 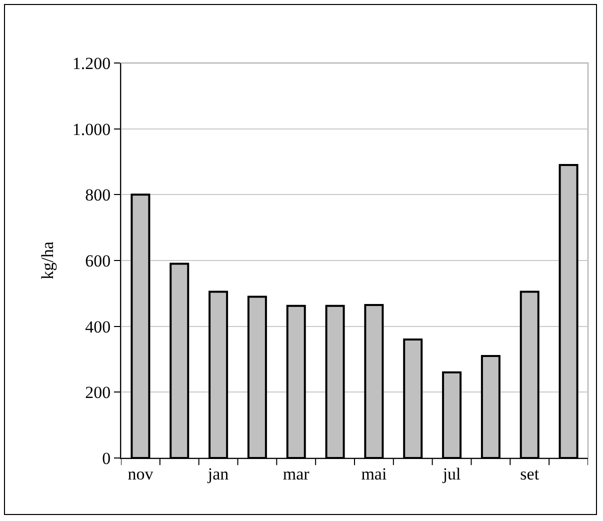 I want to click on x-tick-label: jul, so click(x=452, y=474).